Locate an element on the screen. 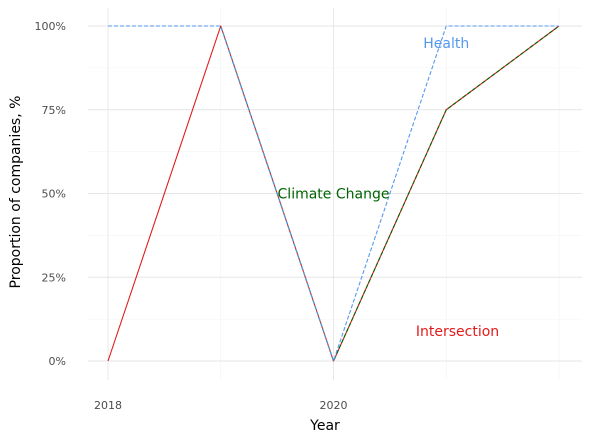 This screenshot has height=443, width=591. y-tick-label: 25% is located at coordinates (54, 277).